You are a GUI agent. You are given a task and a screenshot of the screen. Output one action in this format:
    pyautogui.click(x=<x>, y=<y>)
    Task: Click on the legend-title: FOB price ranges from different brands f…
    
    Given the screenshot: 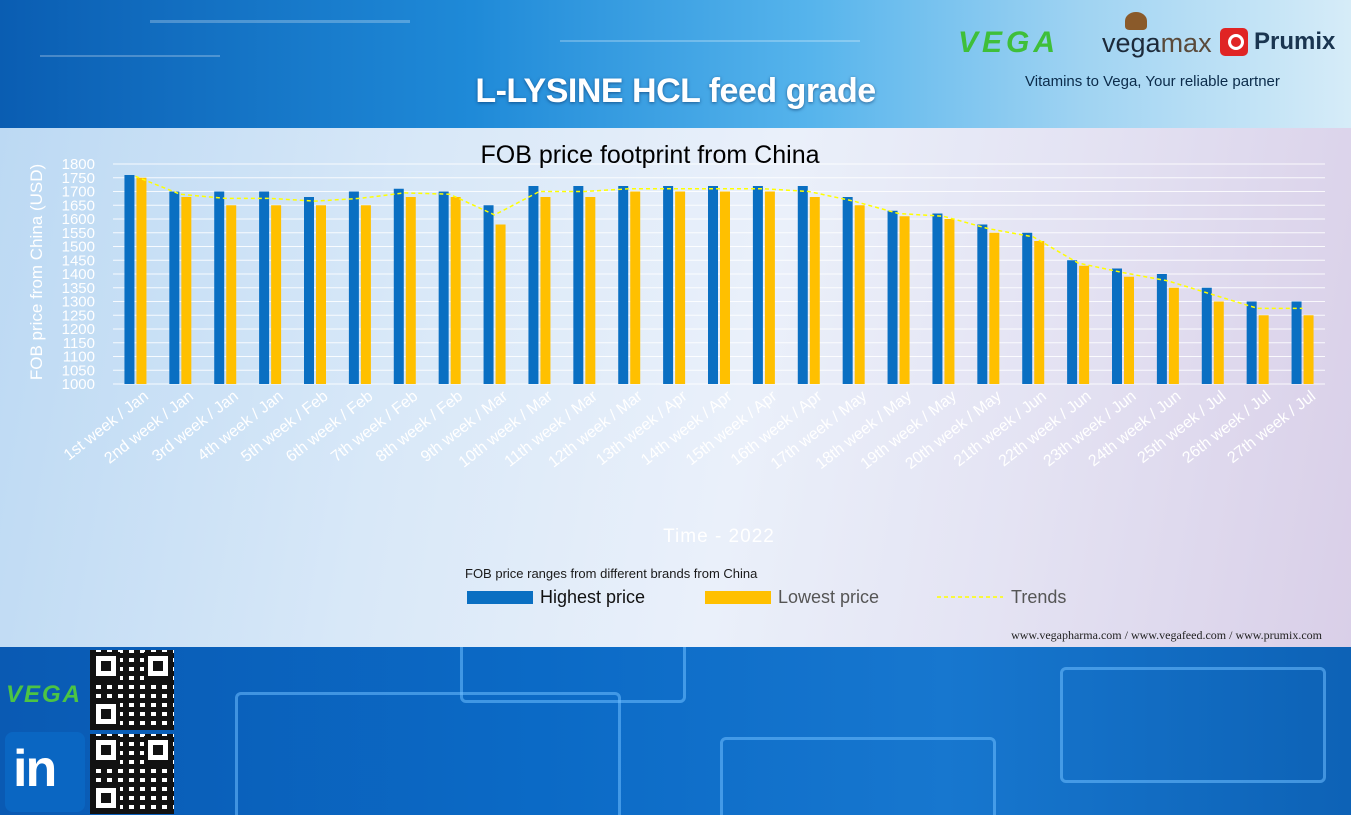 What is the action you would take?
    pyautogui.click(x=611, y=573)
    